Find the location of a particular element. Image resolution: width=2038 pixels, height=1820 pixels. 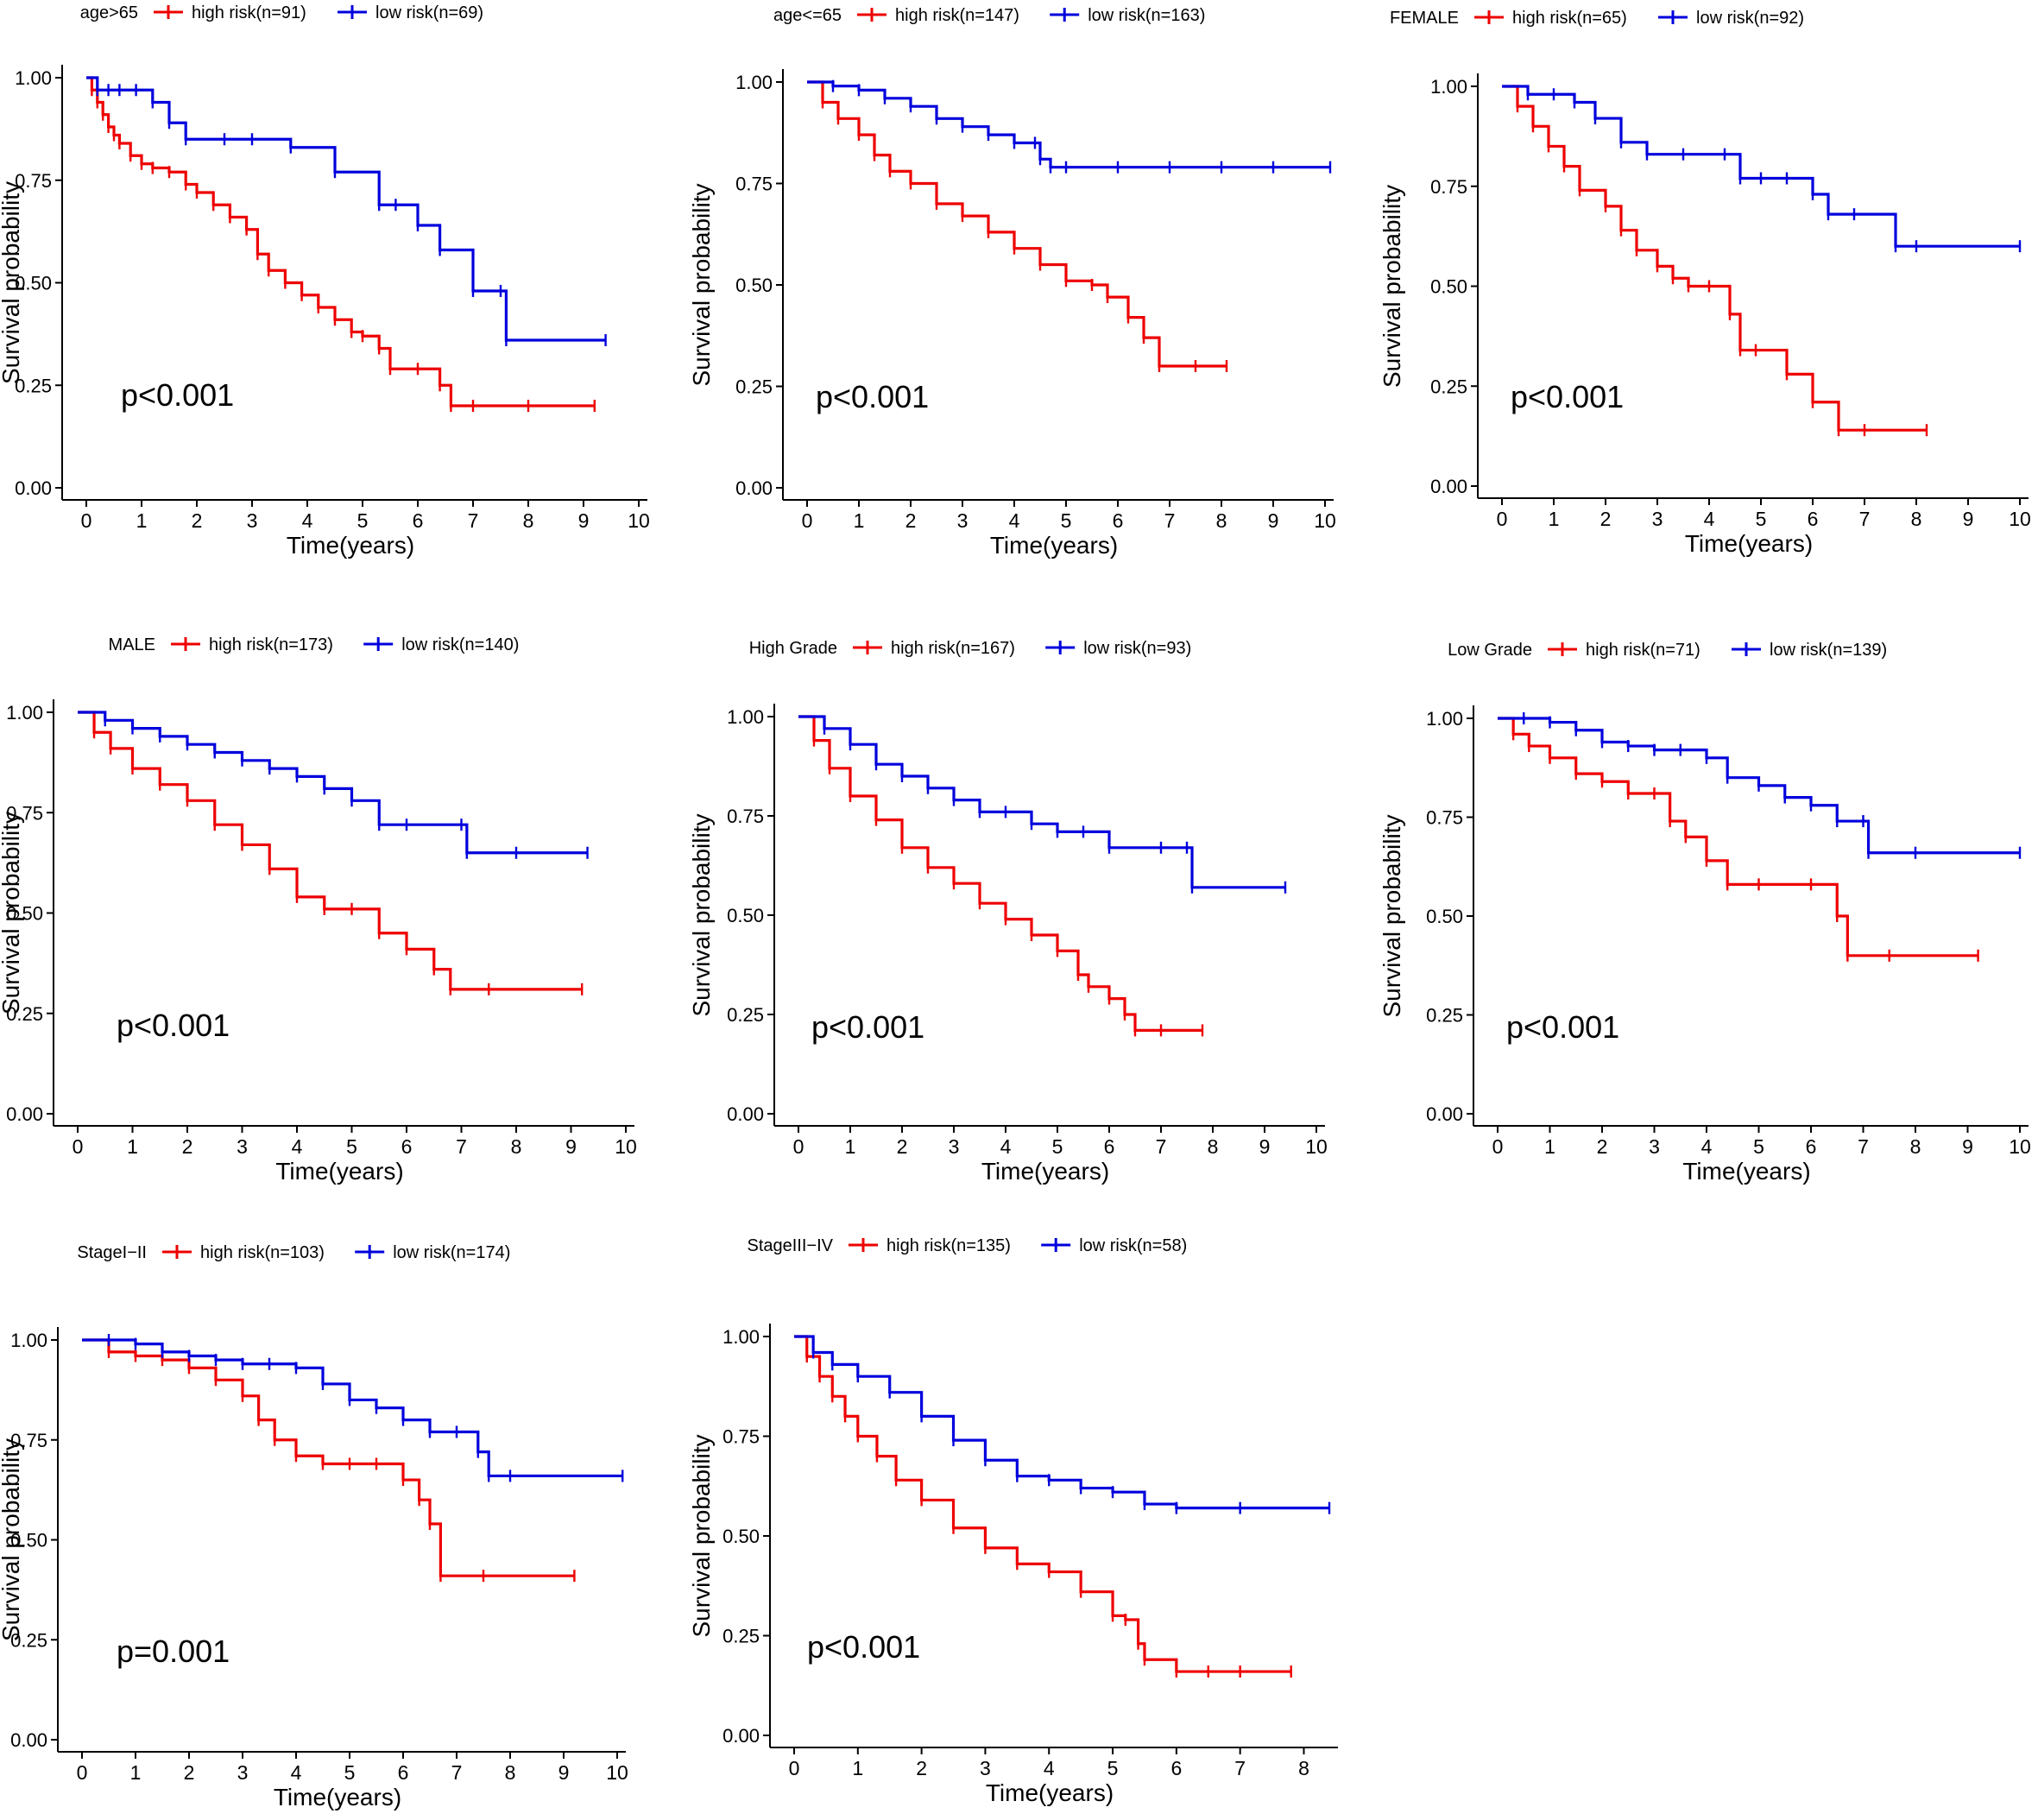

legend-group-label: age>65 is located at coordinates (109, 13).